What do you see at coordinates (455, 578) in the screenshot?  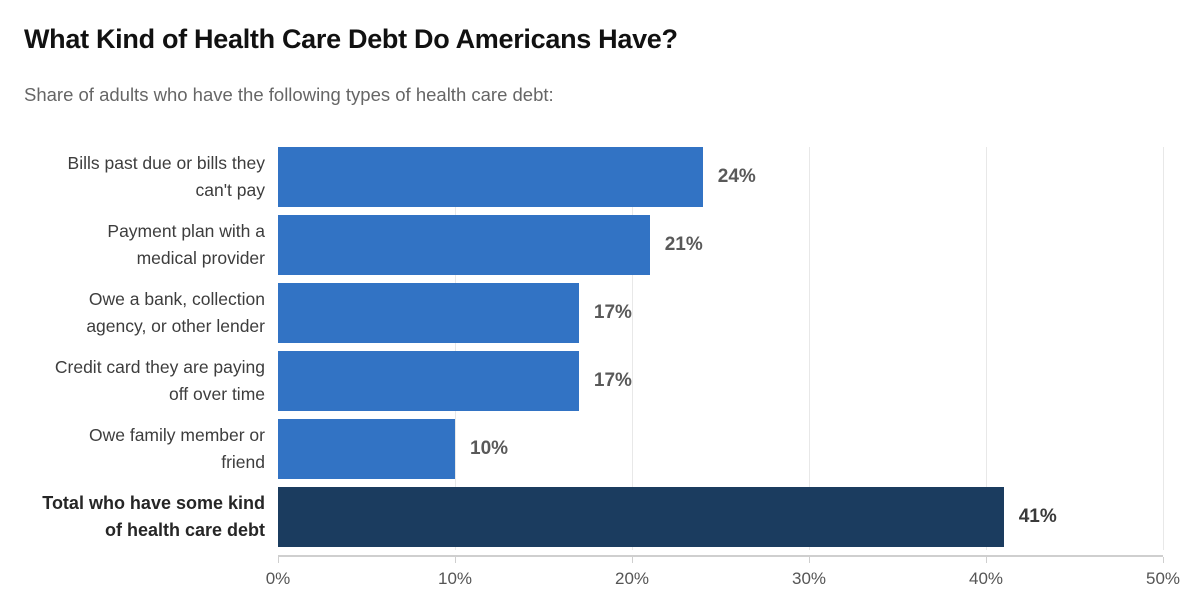 I see `axis-tick-label: 10%` at bounding box center [455, 578].